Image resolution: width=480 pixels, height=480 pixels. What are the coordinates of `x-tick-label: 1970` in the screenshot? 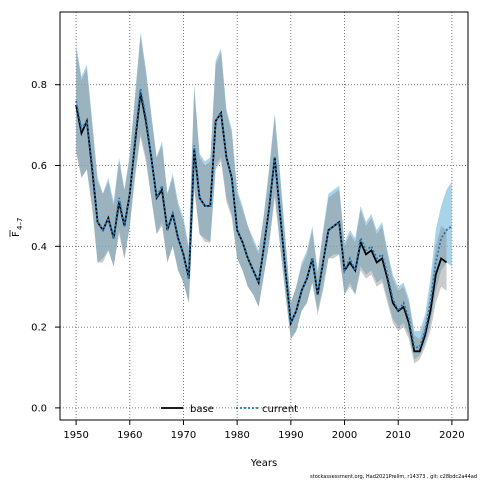 It's located at (183, 435).